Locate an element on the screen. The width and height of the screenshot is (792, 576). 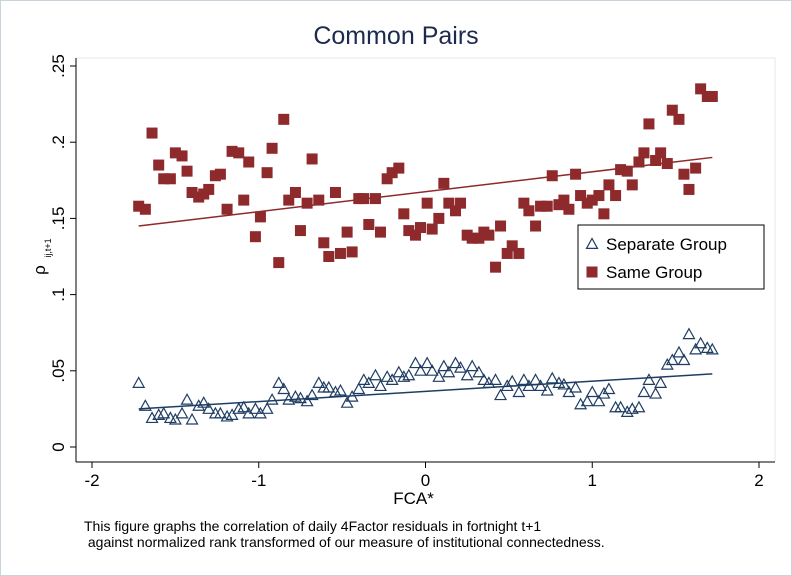
series-separate-group is located at coordinates (425, 376).